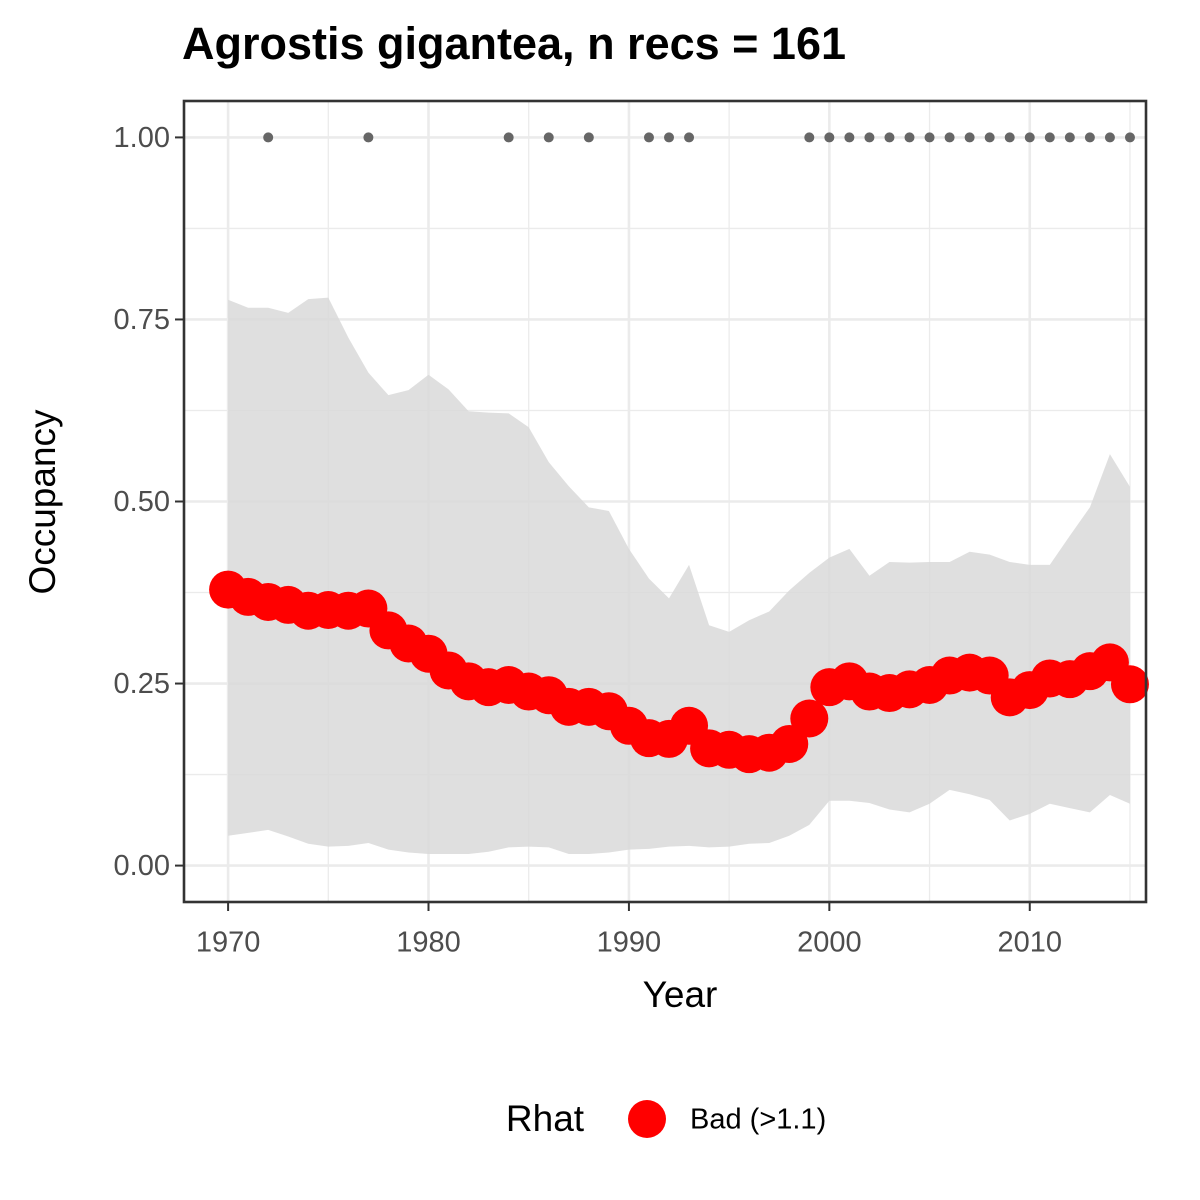  What do you see at coordinates (142, 866) in the screenshot?
I see `y-tick-label: 0.00` at bounding box center [142, 866].